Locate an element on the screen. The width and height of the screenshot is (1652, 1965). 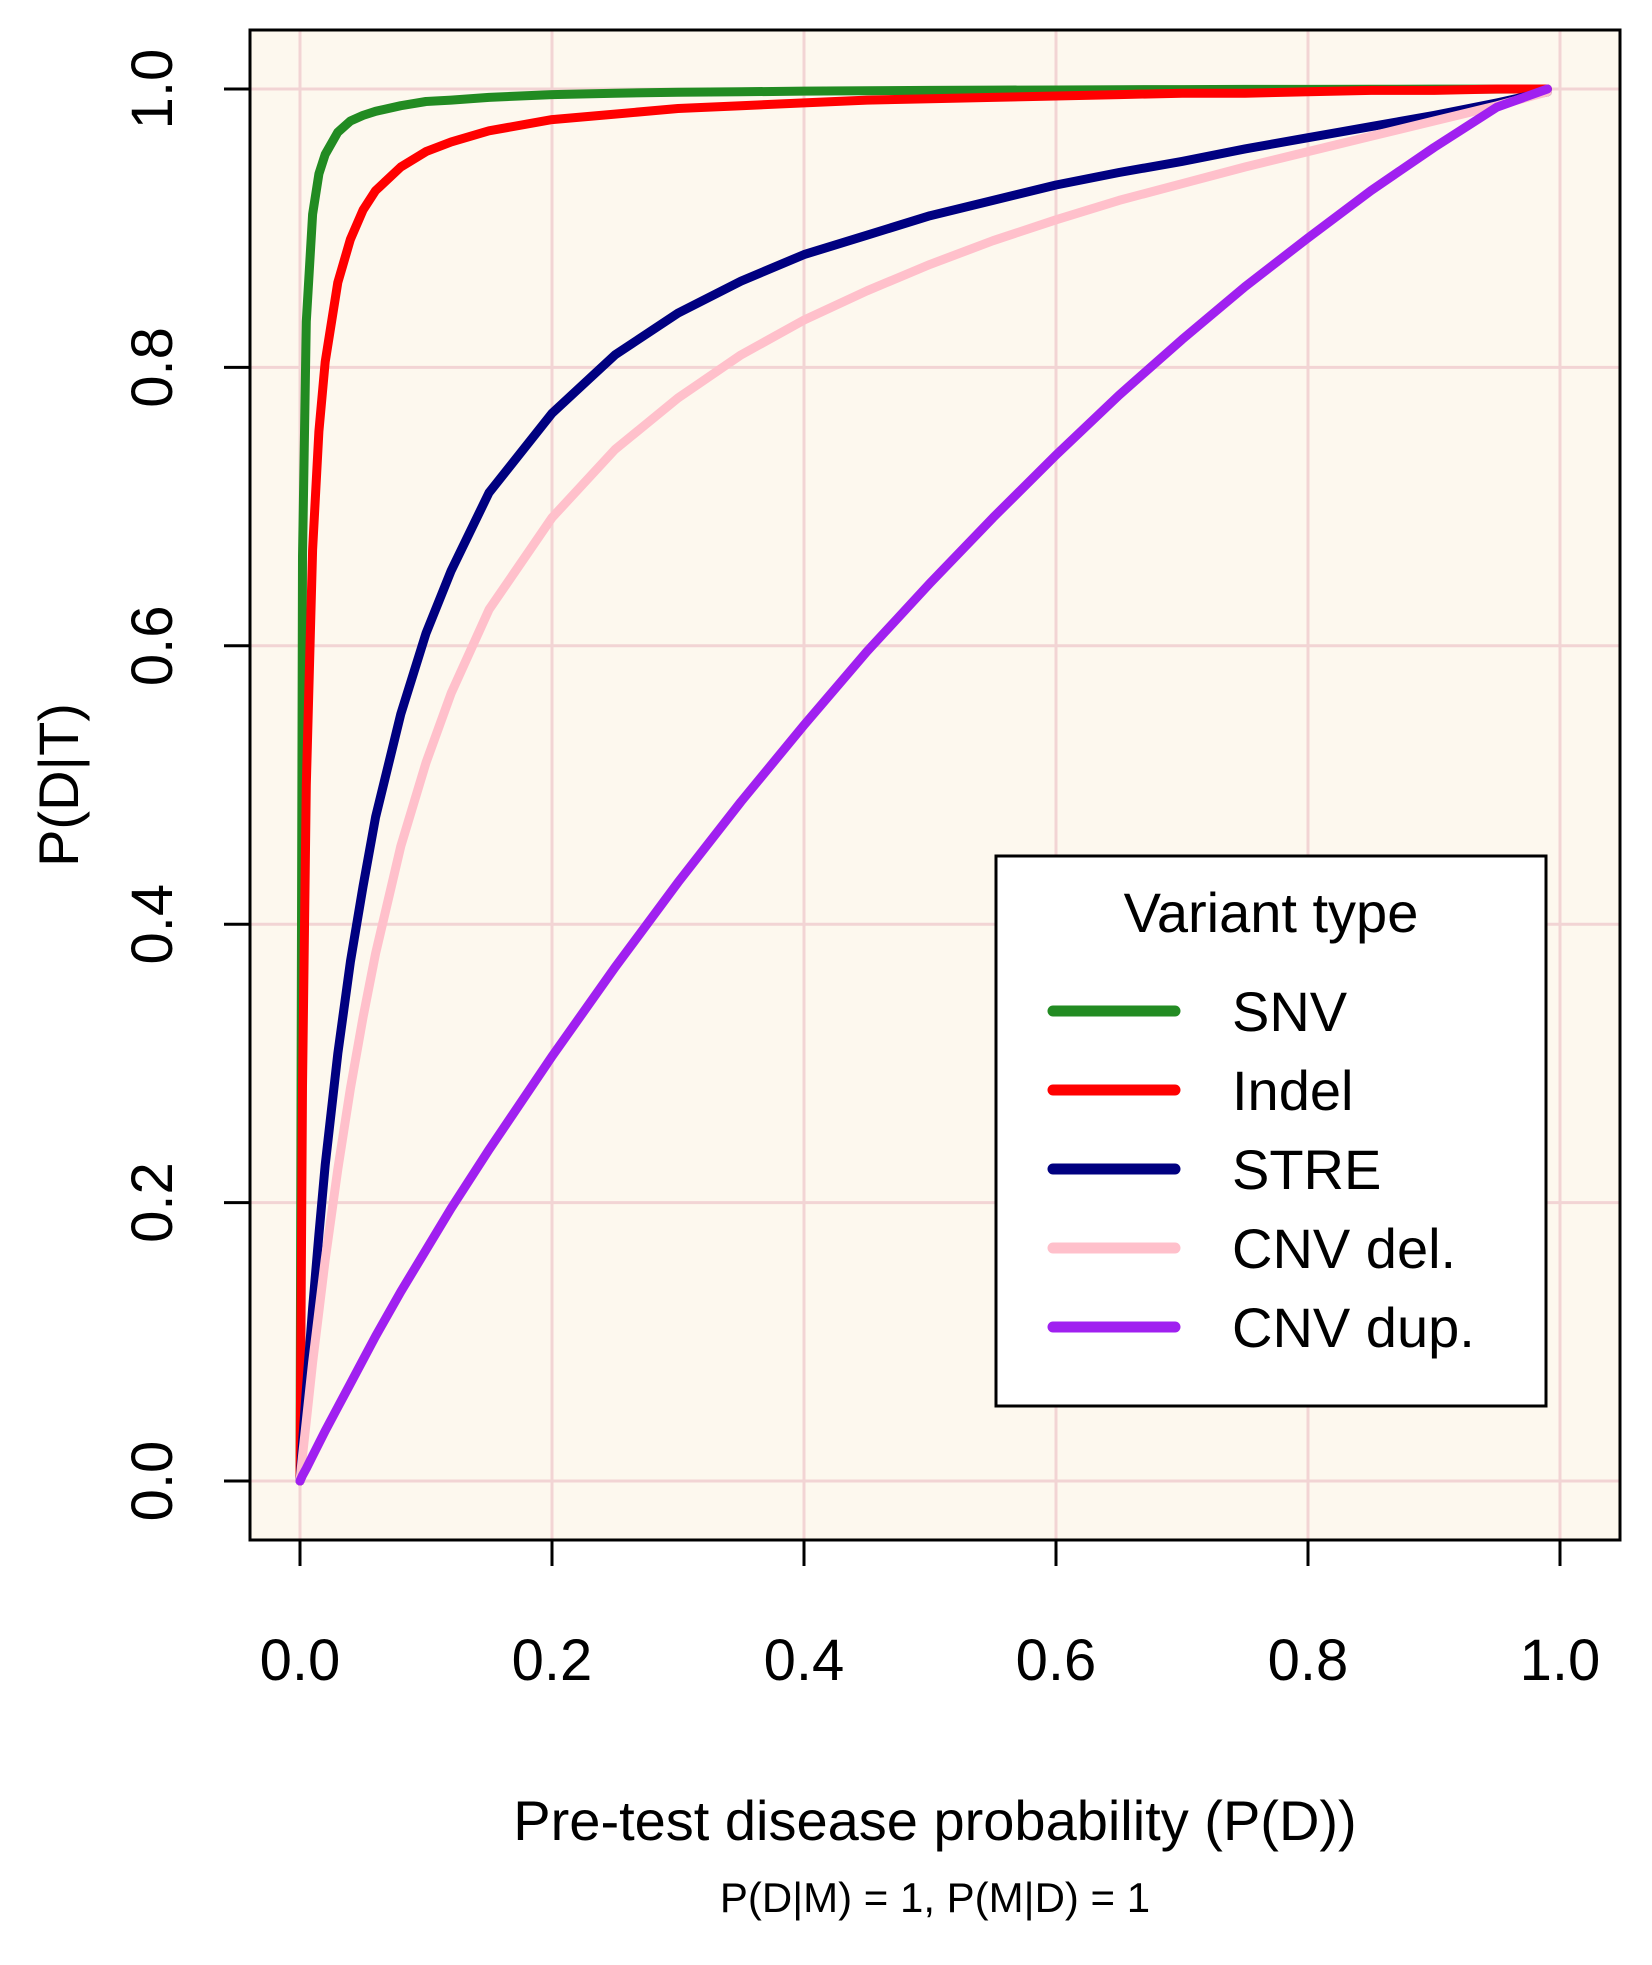
x-axis-sublabel: P(D|M) = 1, P(M|D) = 1 is located at coordinates (935, 1897).